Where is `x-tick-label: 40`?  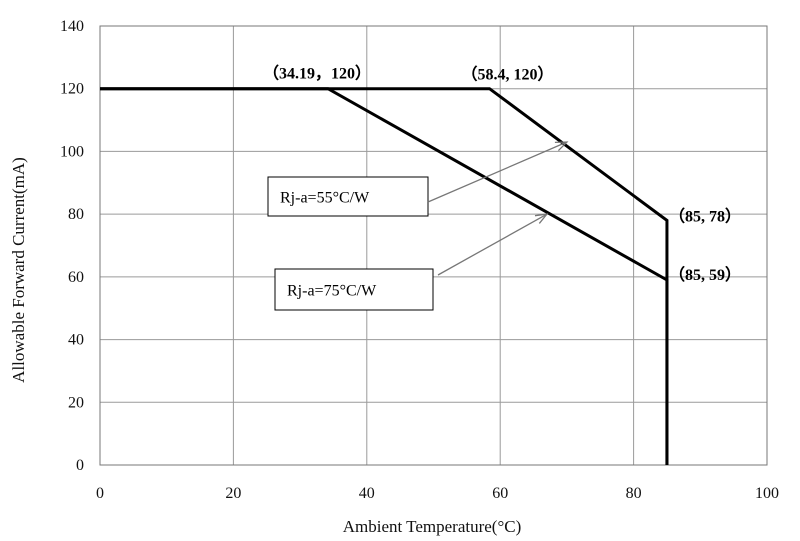 x-tick-label: 40 is located at coordinates (367, 493).